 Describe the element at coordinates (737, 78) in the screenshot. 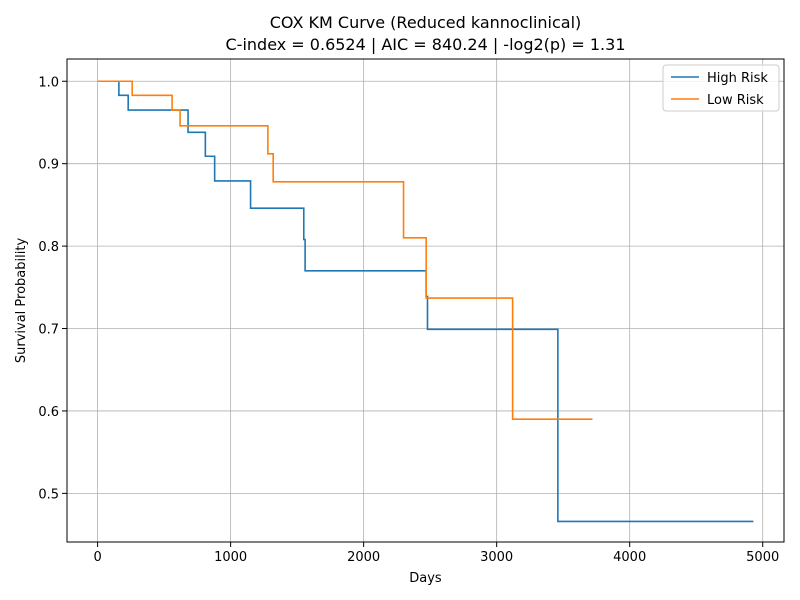

I see `legend-label-high-risk: High Risk` at that location.